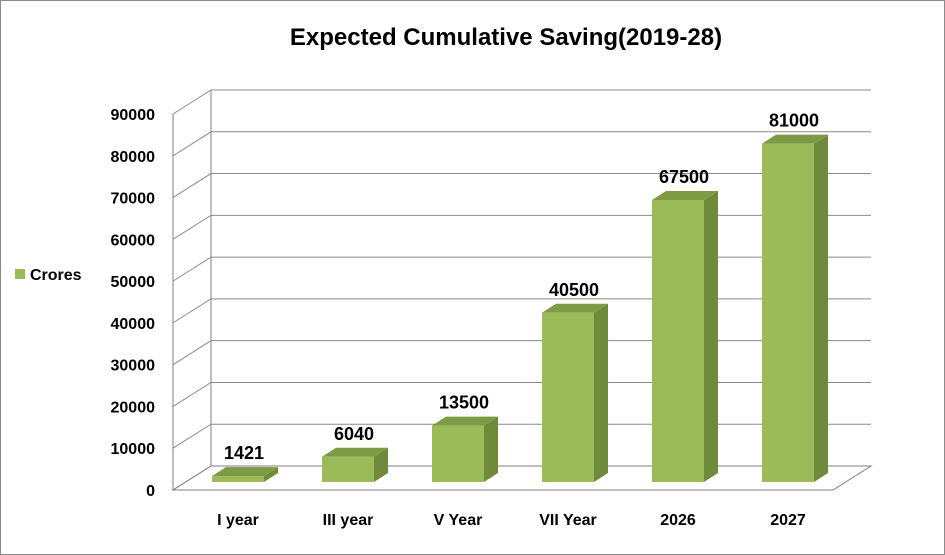 The image size is (945, 555). Describe the element at coordinates (133, 366) in the screenshot. I see `y-tick-label-3: 30000` at that location.